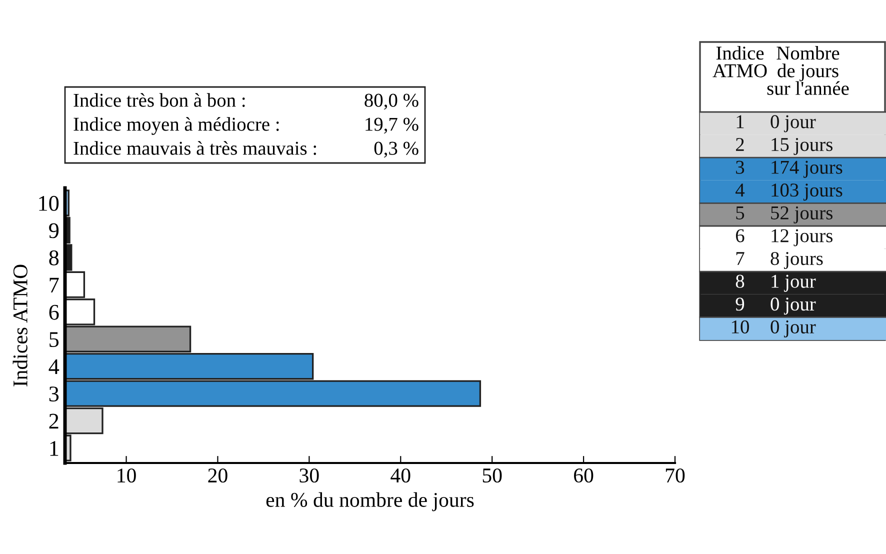  I want to click on text: 80,0 %, so click(391, 102).